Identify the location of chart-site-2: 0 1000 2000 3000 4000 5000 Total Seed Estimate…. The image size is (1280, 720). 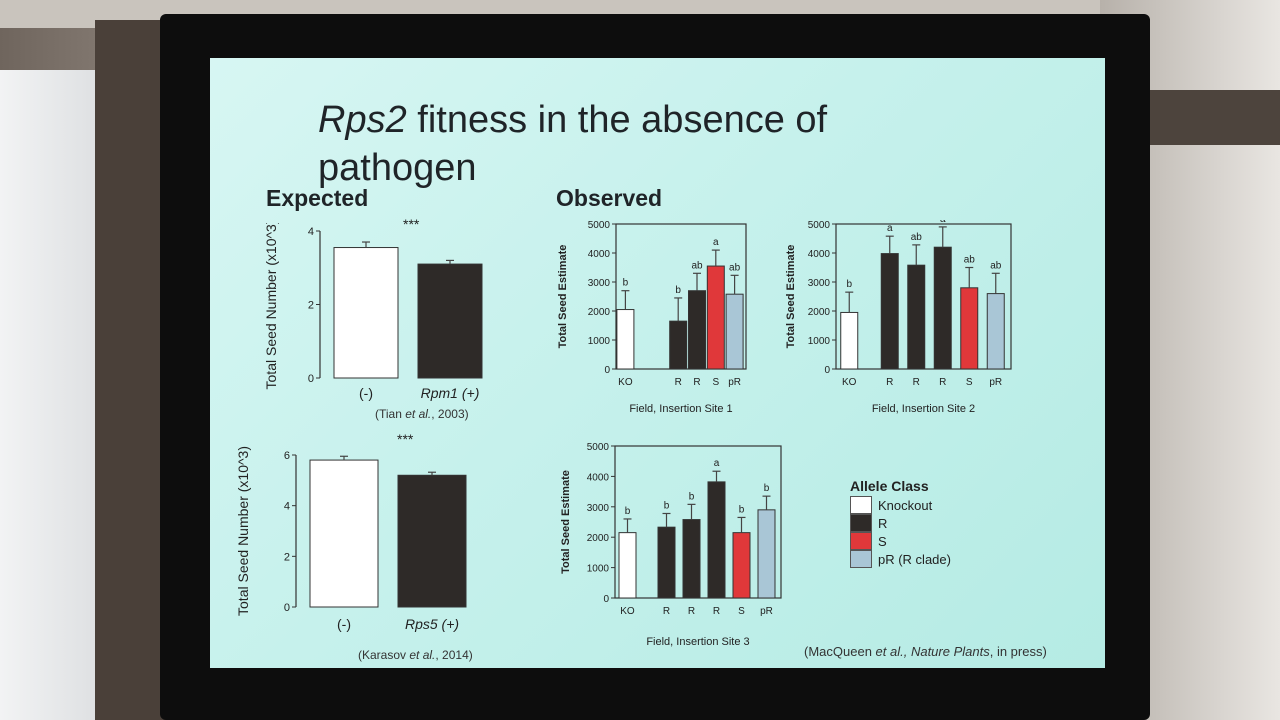
(897, 314).